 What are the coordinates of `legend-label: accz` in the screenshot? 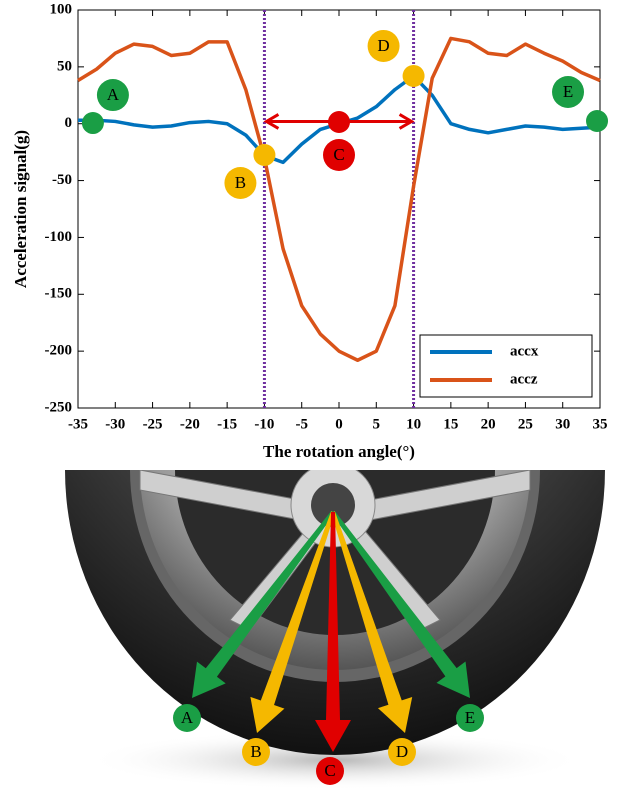 It's located at (524, 379).